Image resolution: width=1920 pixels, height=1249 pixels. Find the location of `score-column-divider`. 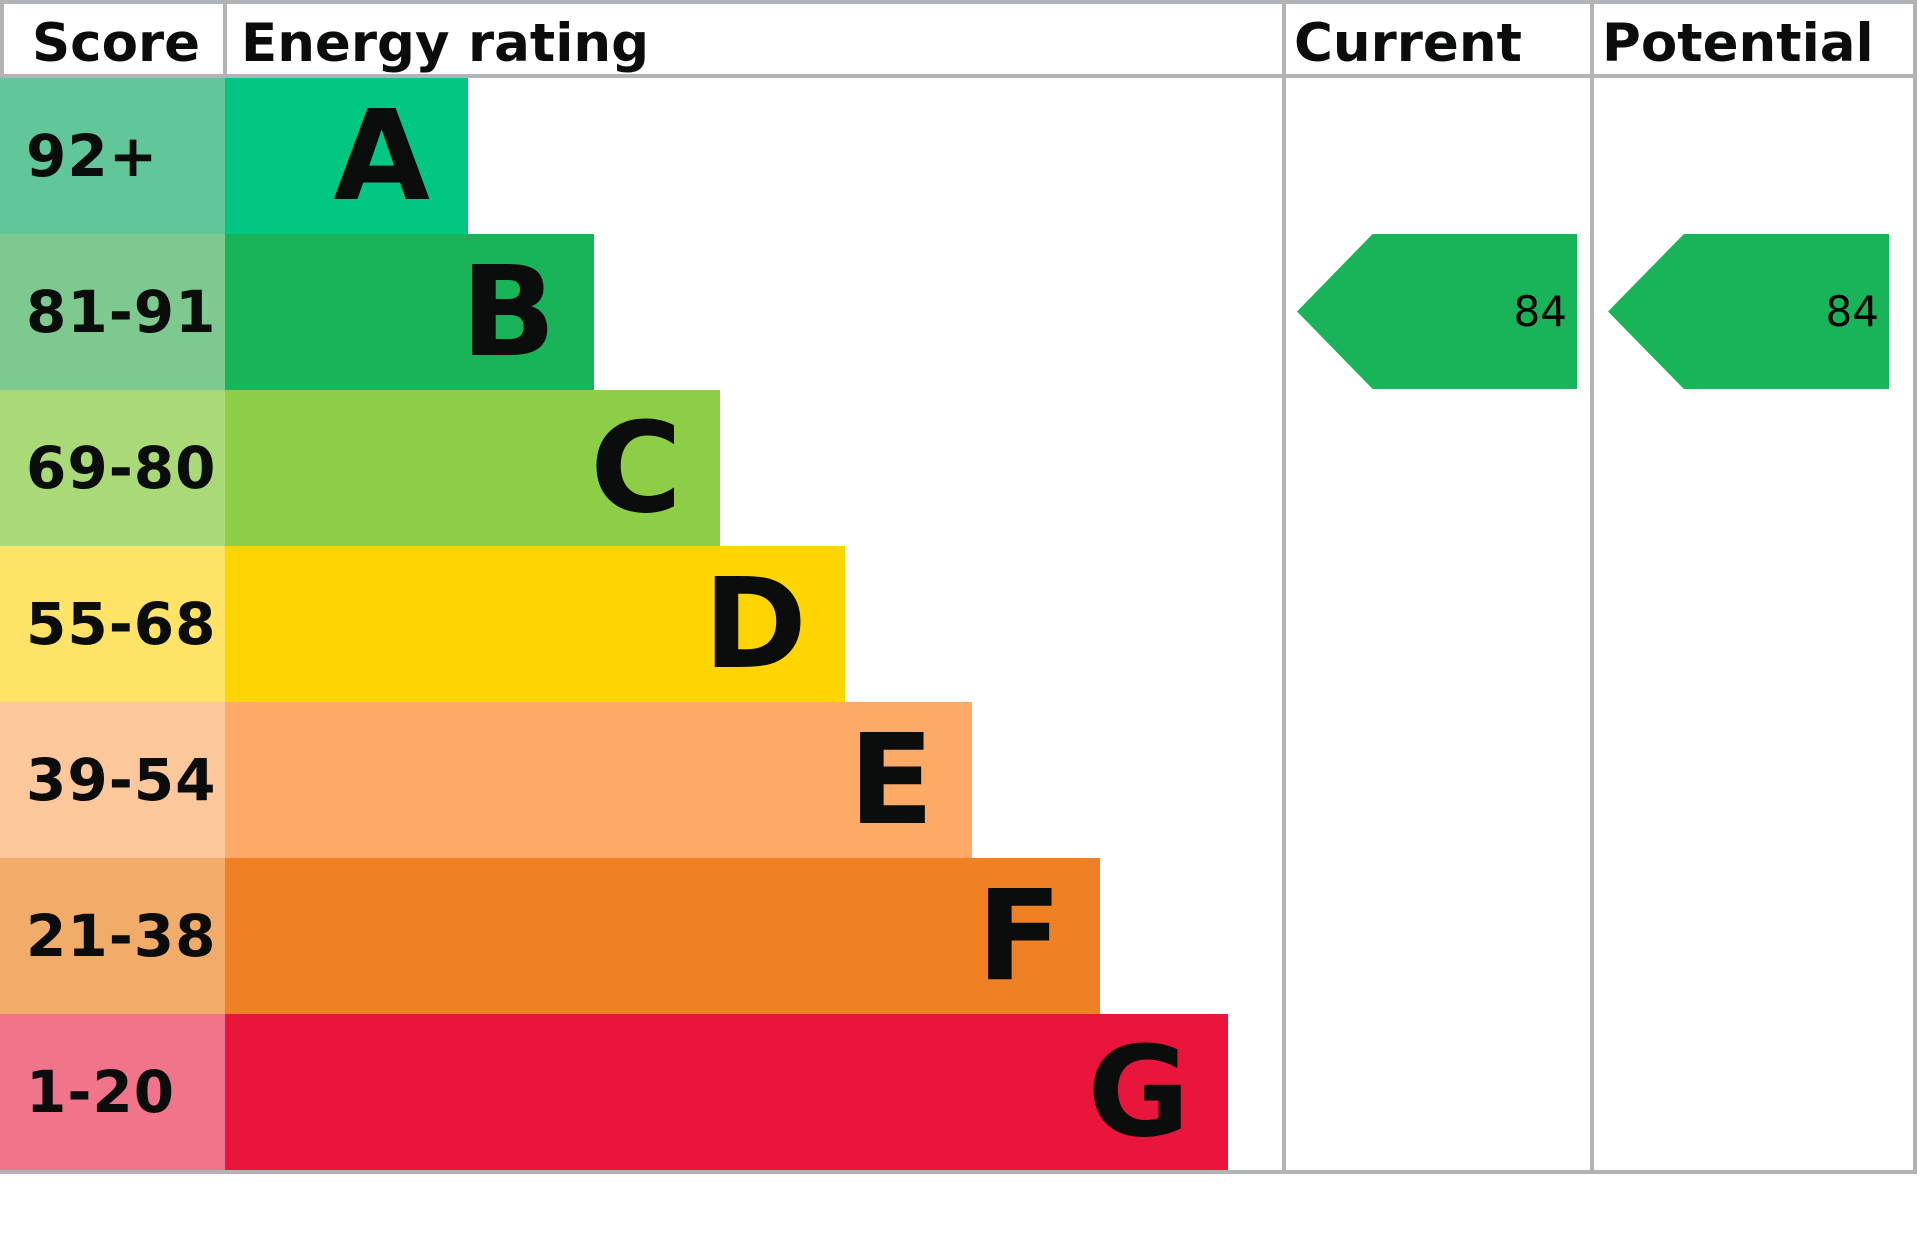

score-column-divider is located at coordinates (225, 39).